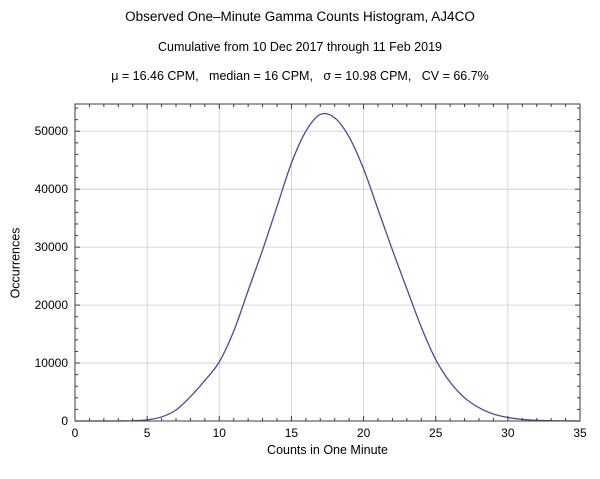 This screenshot has height=479, width=600. What do you see at coordinates (147, 433) in the screenshot?
I see `x-tick-label: 5` at bounding box center [147, 433].